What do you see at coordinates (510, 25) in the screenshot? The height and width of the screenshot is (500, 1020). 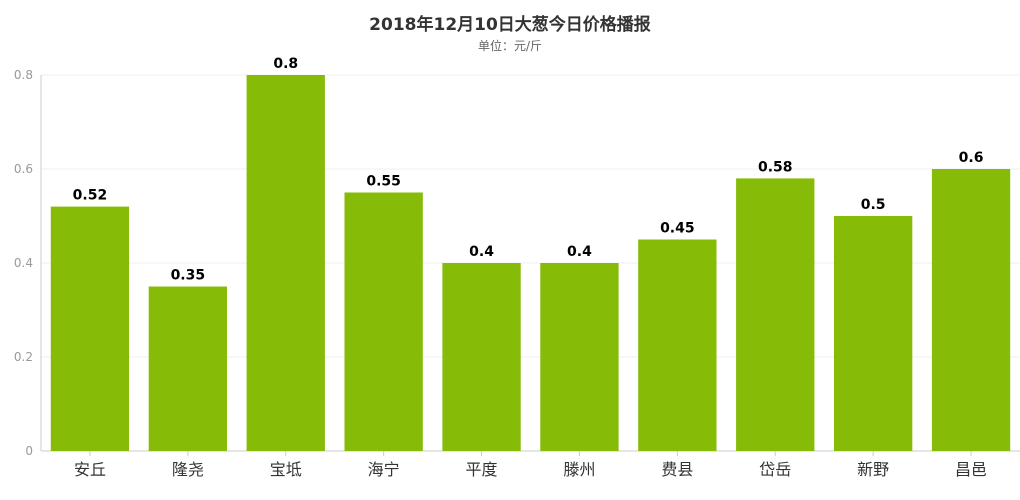 I see `chart-title: 2018年12月10日大葱今日价格播报` at bounding box center [510, 25].